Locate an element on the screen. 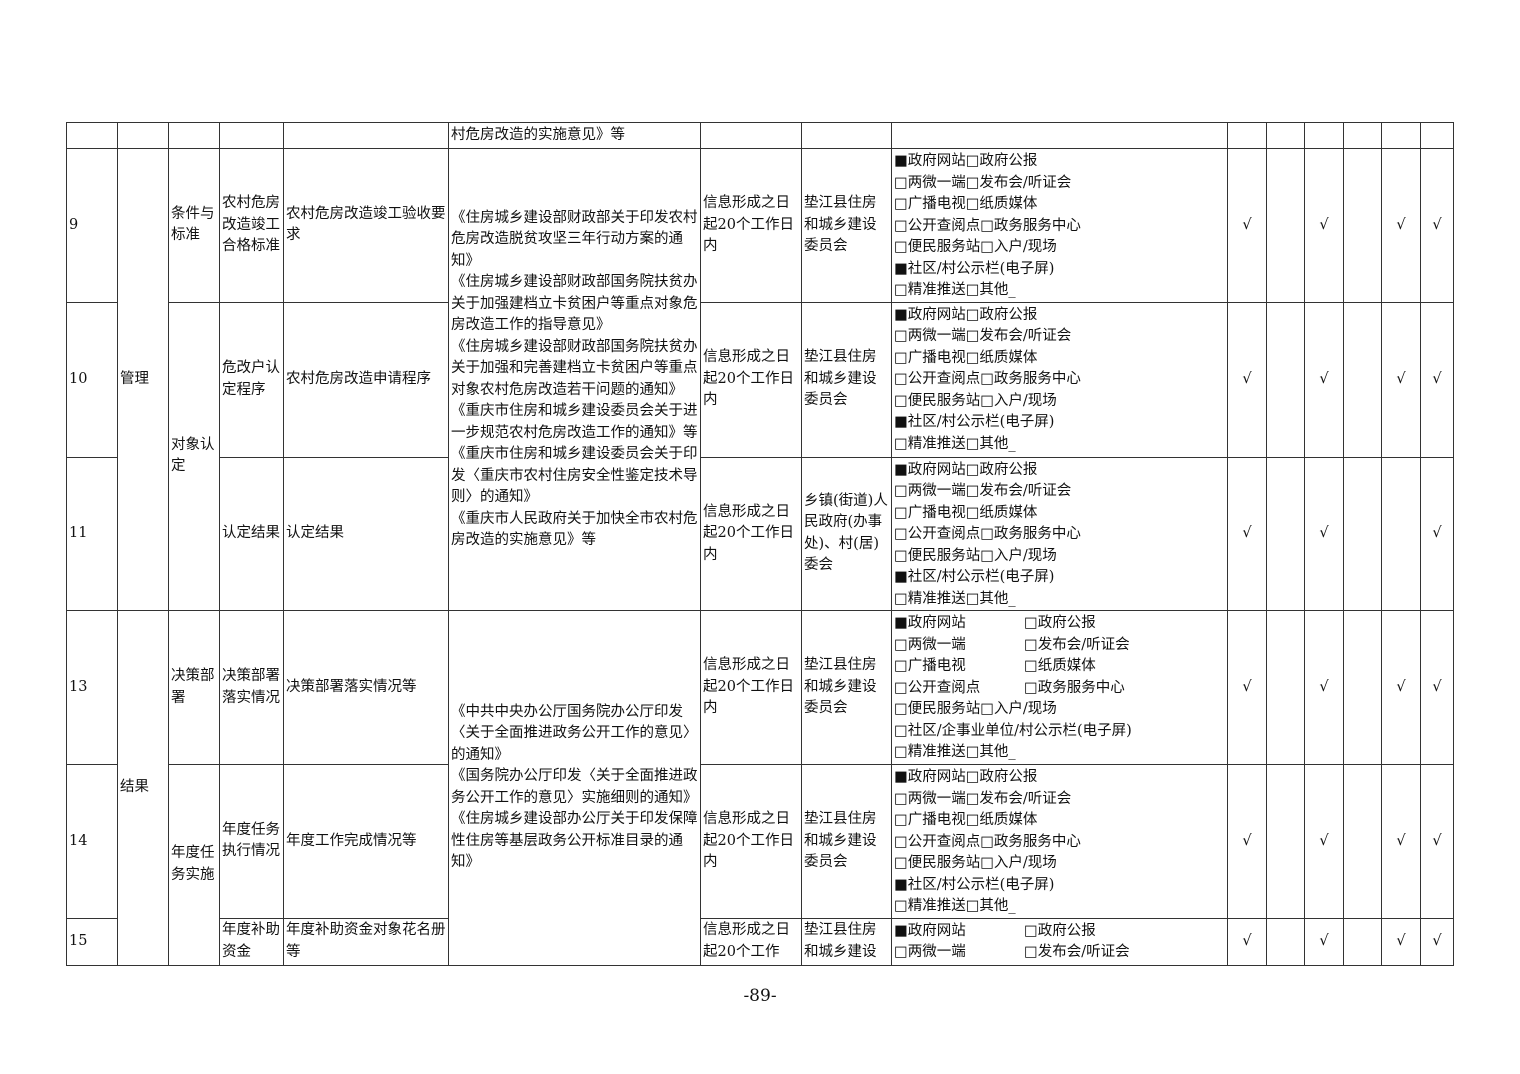  channels-cell: ■政府网站 □政府公报 □两微一端 □发布会/听证会 is located at coordinates (1059, 941).